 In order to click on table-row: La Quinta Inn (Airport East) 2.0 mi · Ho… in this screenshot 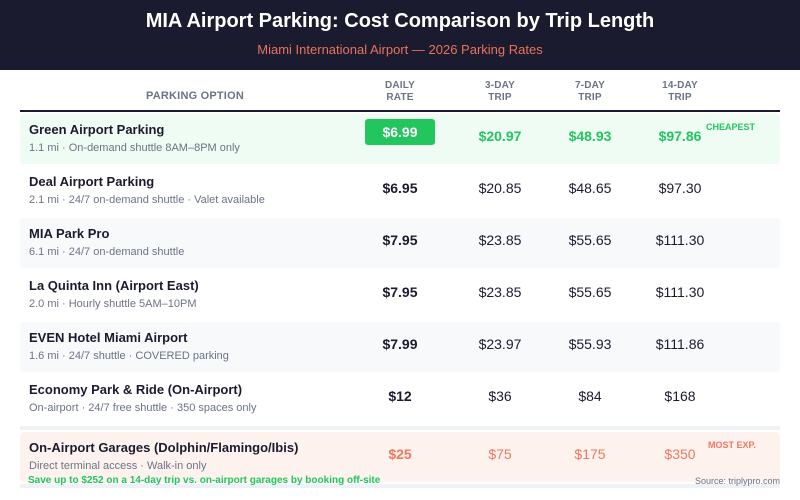, I will do `click(400, 295)`.